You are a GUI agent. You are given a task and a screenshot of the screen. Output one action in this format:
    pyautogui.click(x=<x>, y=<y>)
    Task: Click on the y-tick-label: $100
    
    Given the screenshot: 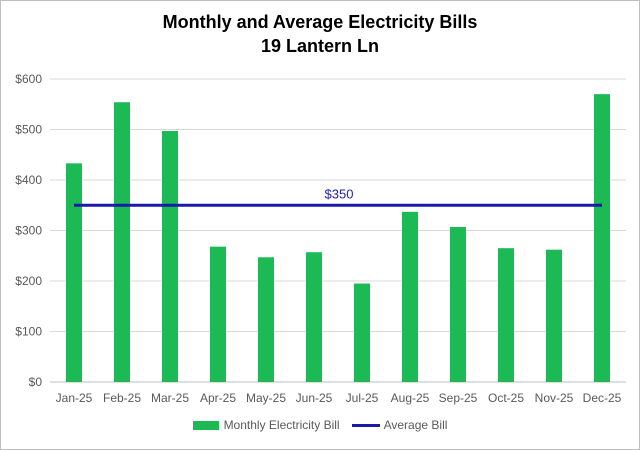 What is the action you would take?
    pyautogui.click(x=28, y=332)
    